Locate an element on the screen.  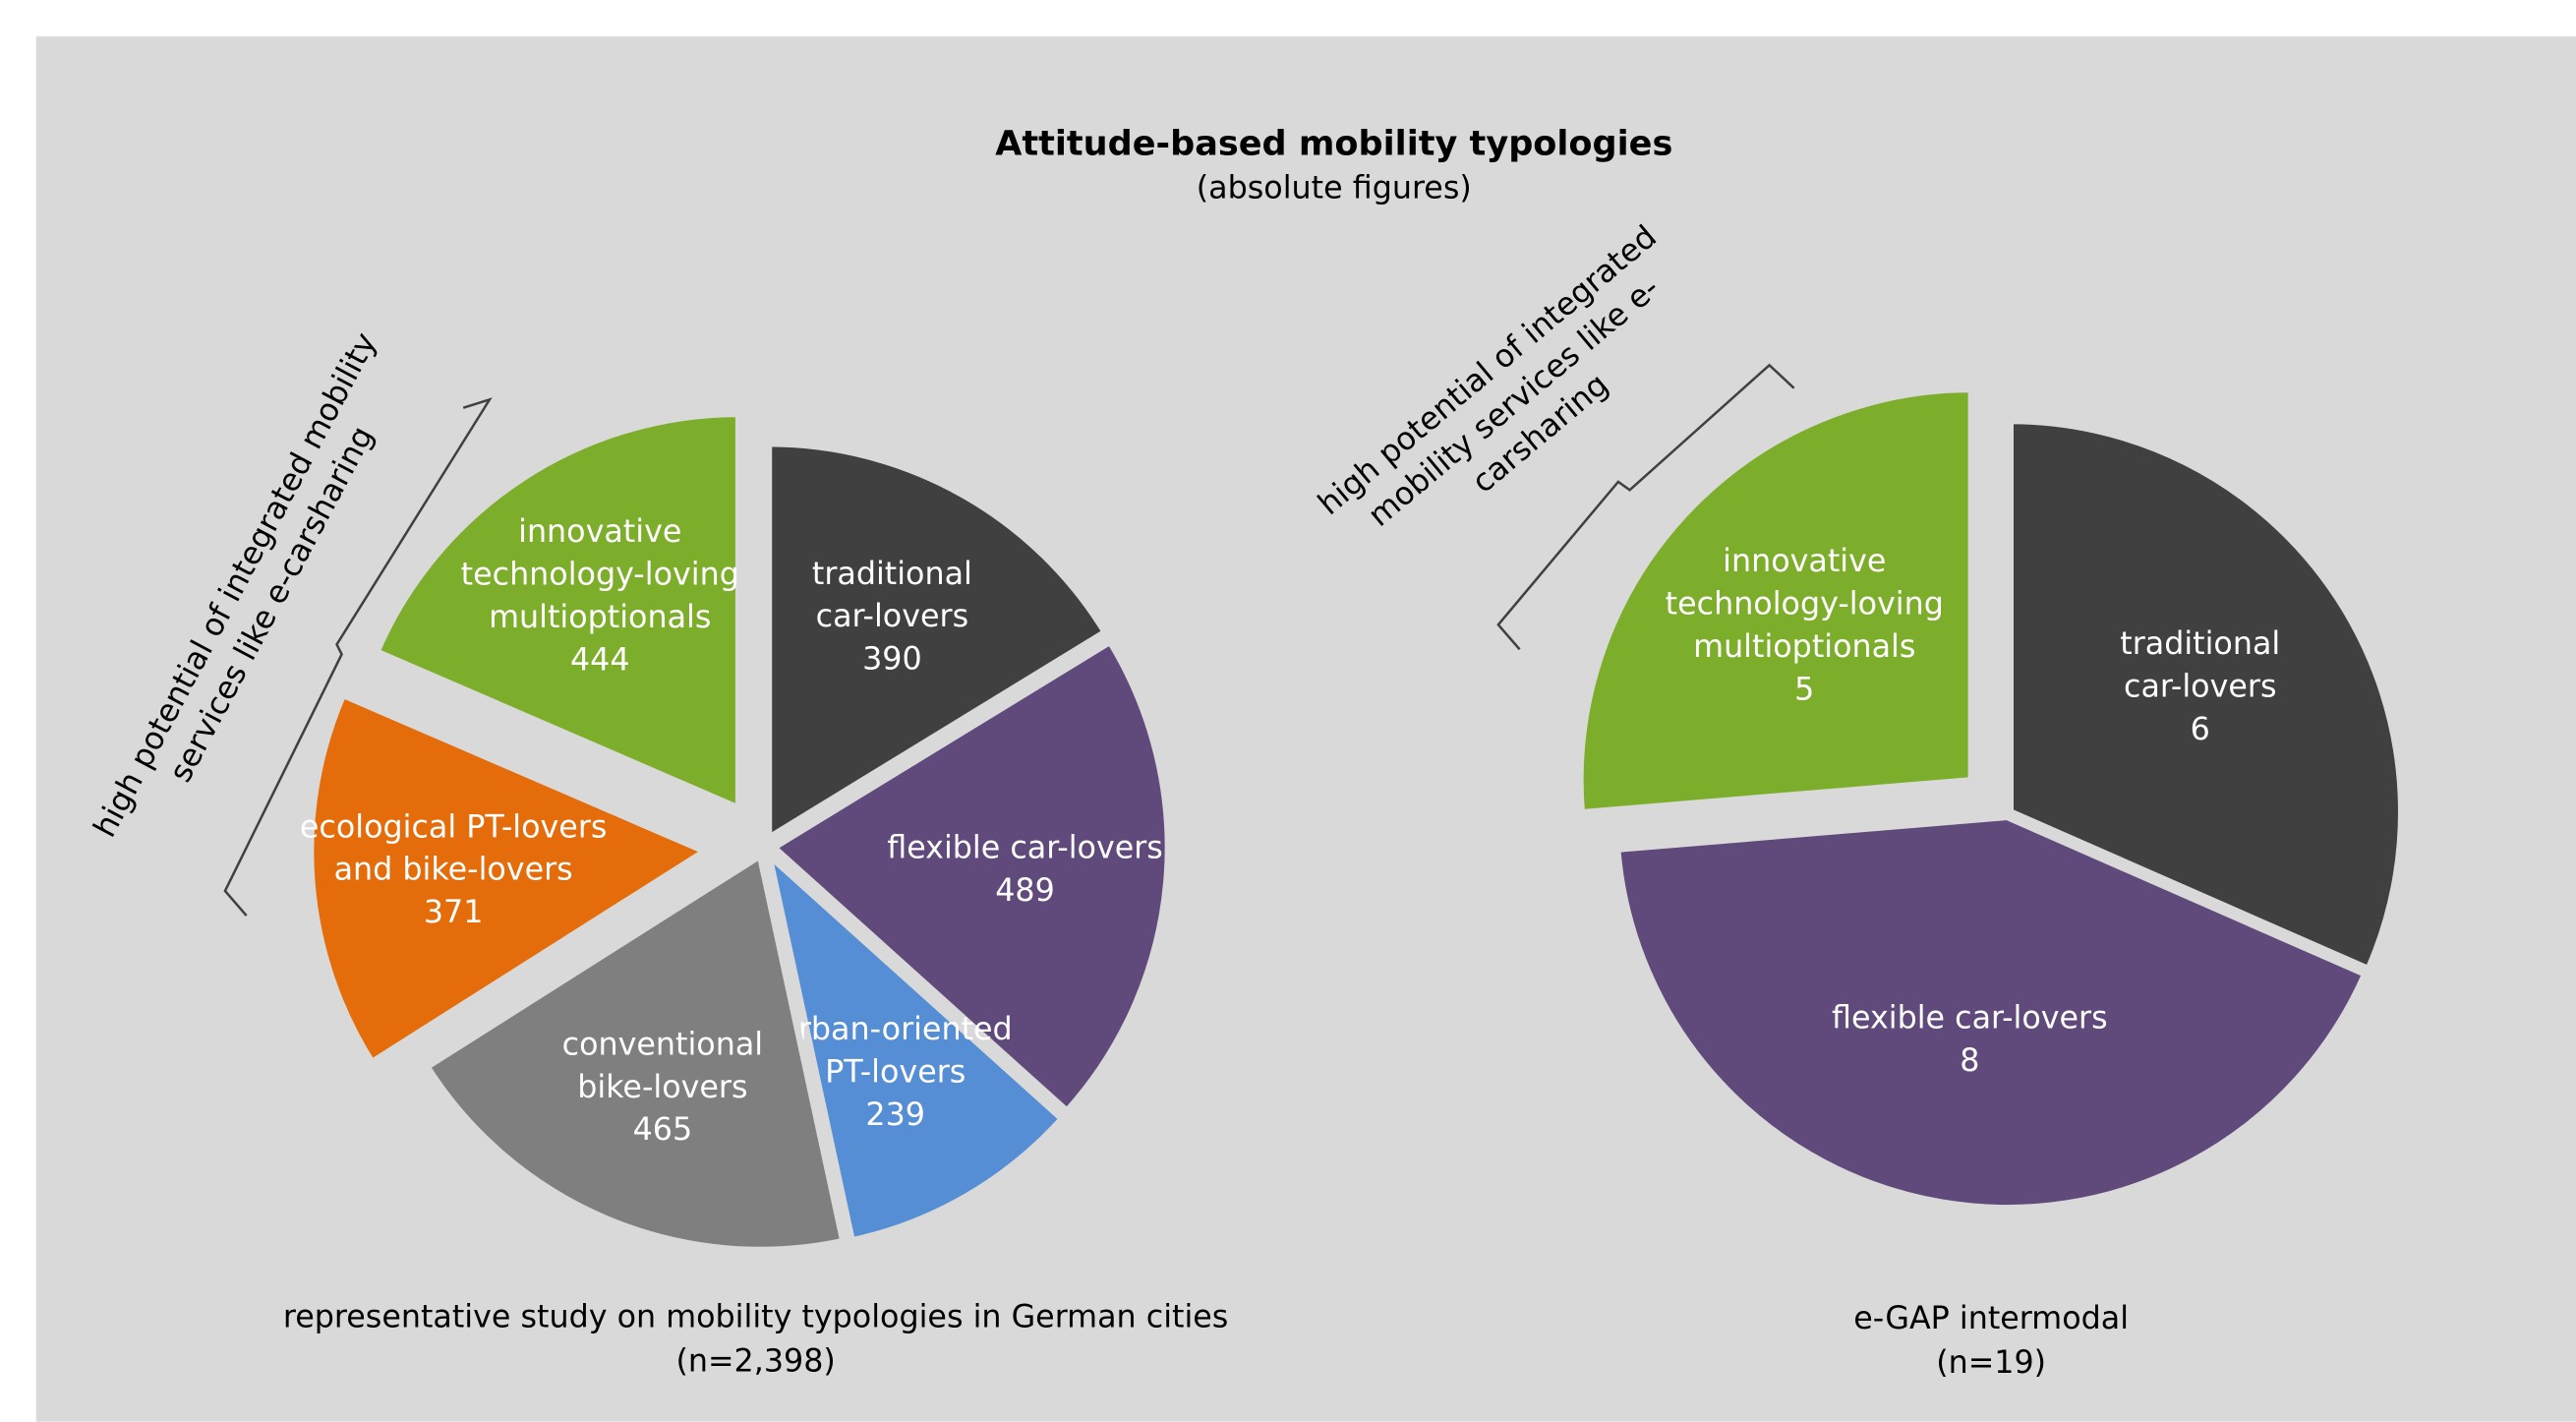
slice-label: urban-oriented is located at coordinates (896, 1029).